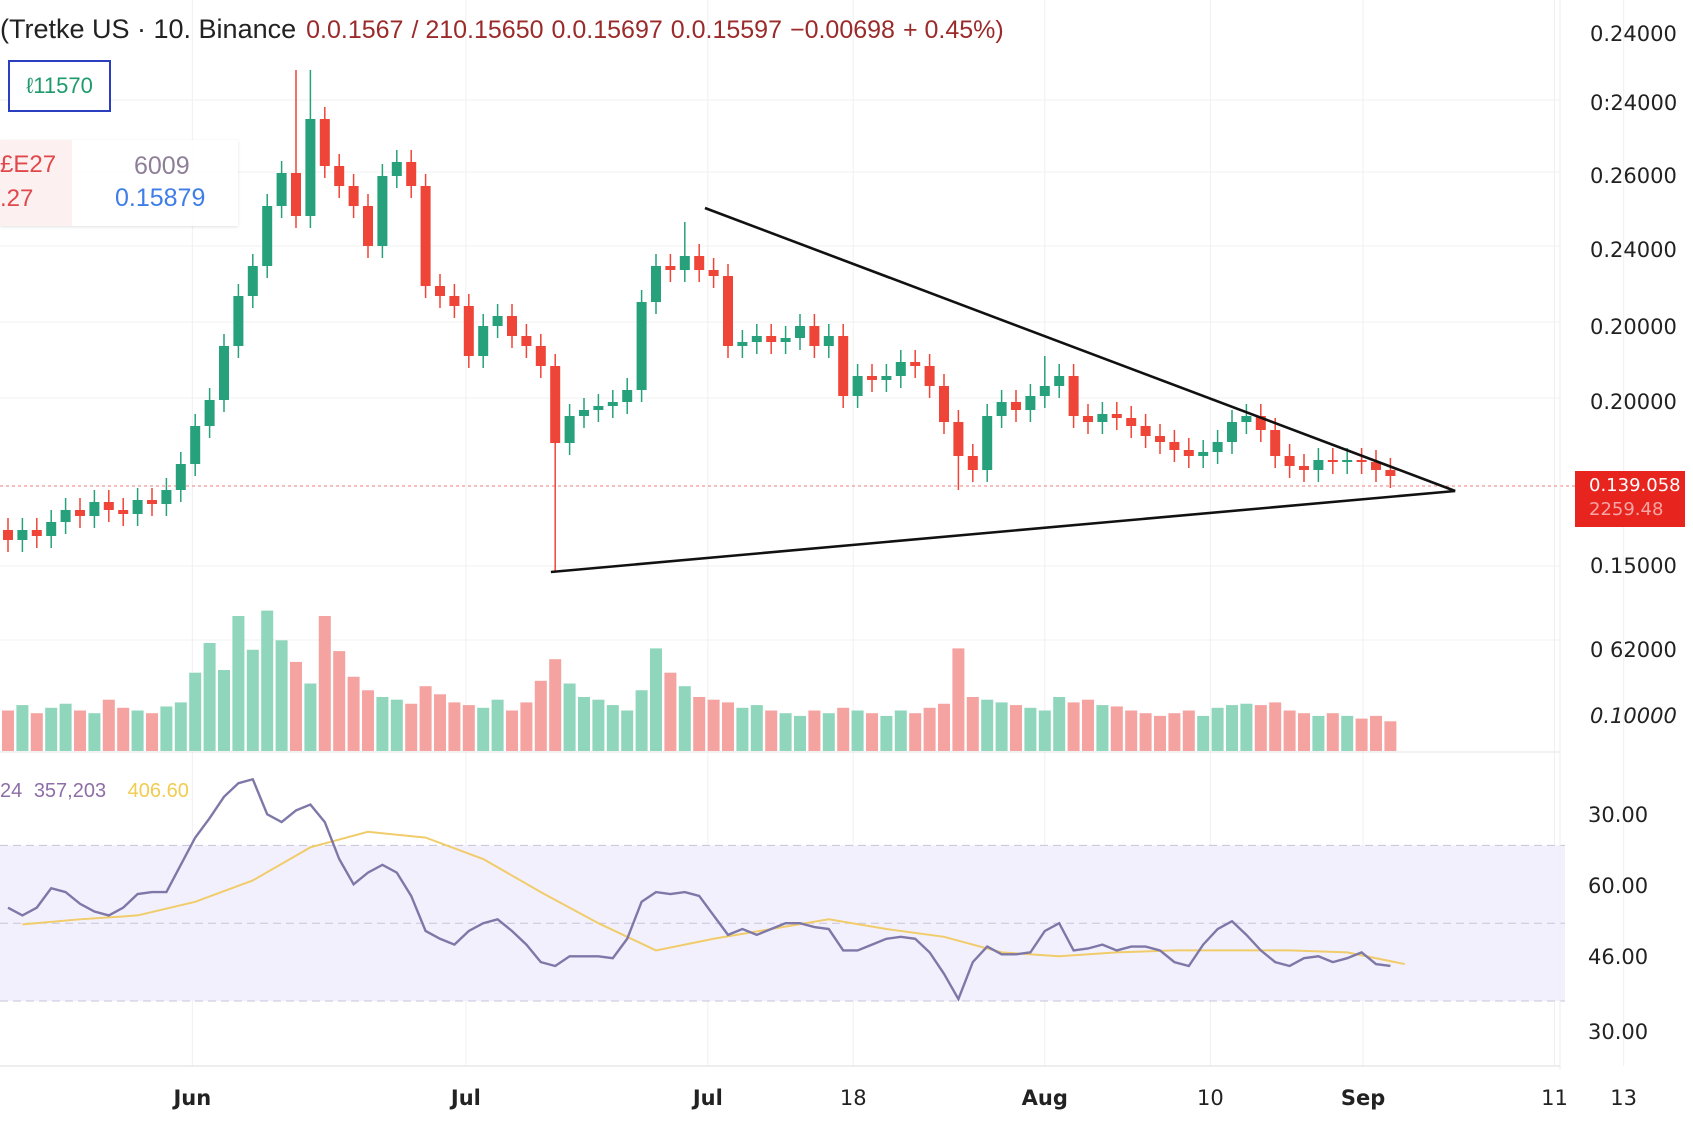  I want to click on overlay-value-box: ℓ11570, so click(59, 86).